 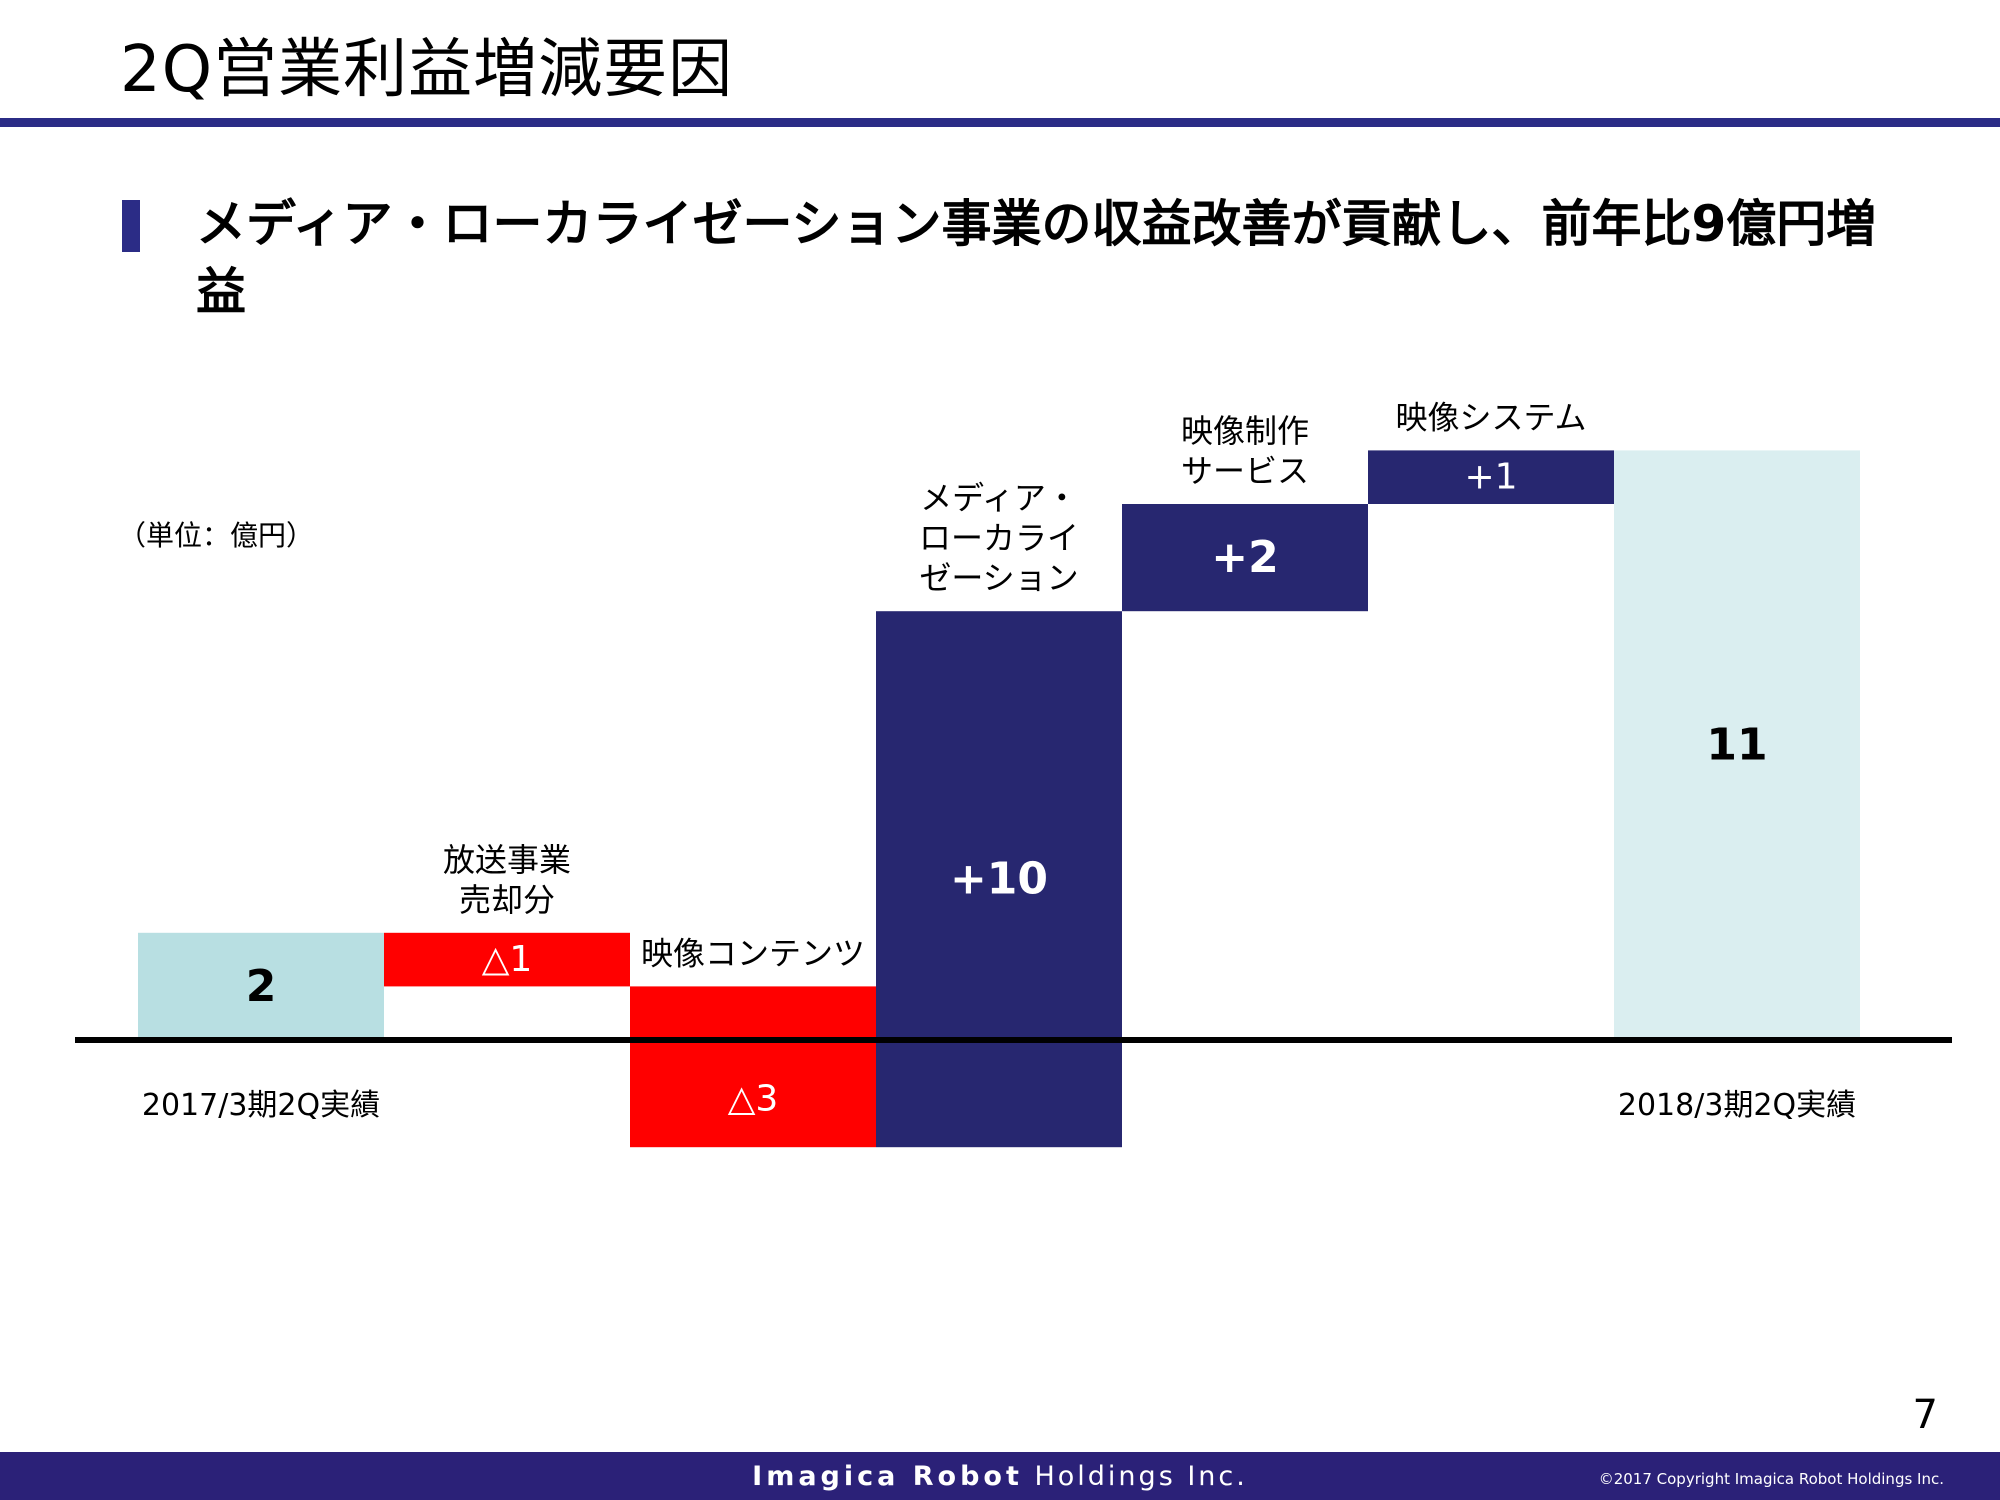 I want to click on category-label-line: サービス, so click(x=1245, y=471).